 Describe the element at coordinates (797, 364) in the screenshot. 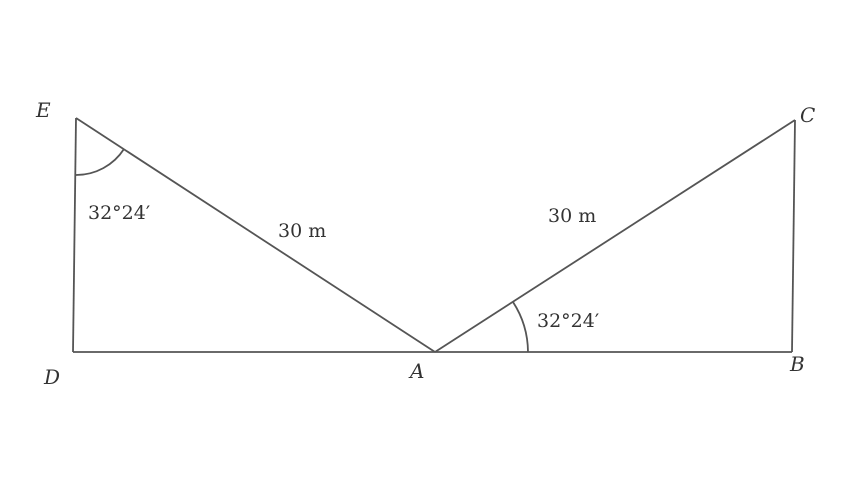

I see `point-label: B` at that location.